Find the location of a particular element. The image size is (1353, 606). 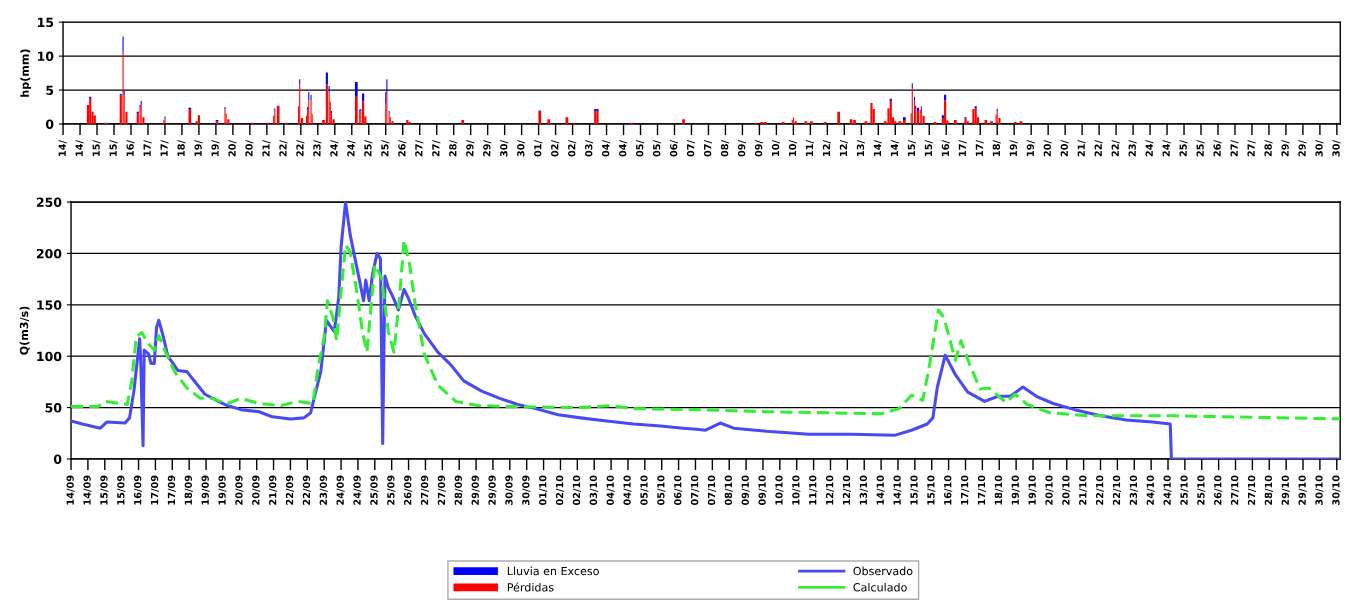

x-tick-label: 15/09 is located at coordinates (121, 490).